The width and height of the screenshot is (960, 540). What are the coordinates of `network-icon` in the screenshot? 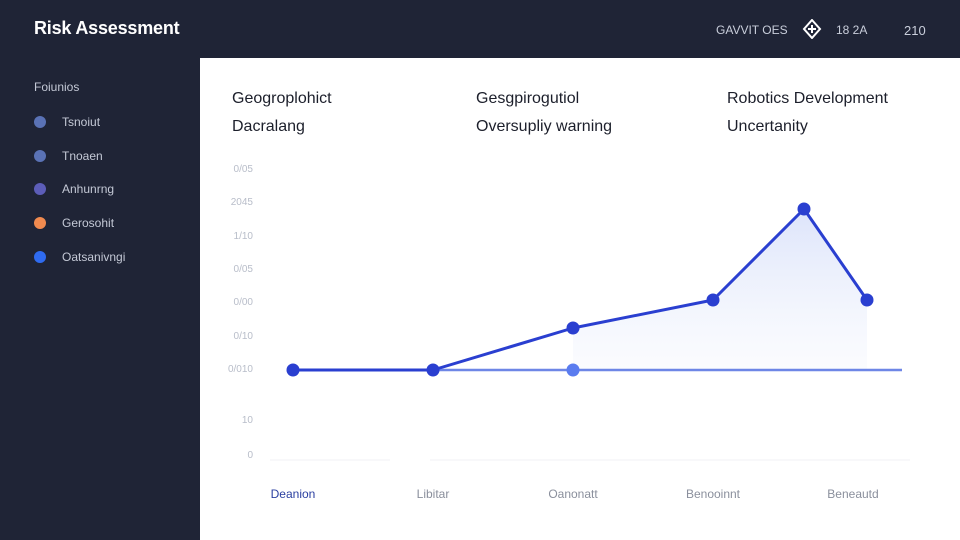 It's located at (812, 29).